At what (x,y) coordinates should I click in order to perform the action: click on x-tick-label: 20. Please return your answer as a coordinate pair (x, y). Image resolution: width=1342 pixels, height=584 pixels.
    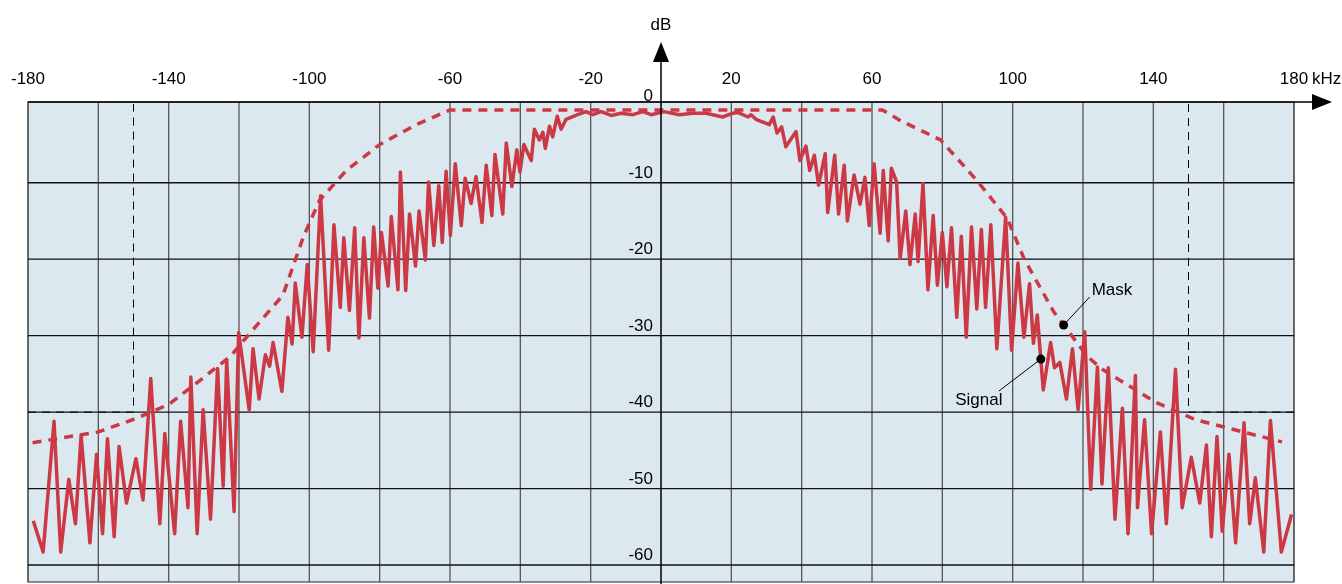
    Looking at the image, I should click on (731, 78).